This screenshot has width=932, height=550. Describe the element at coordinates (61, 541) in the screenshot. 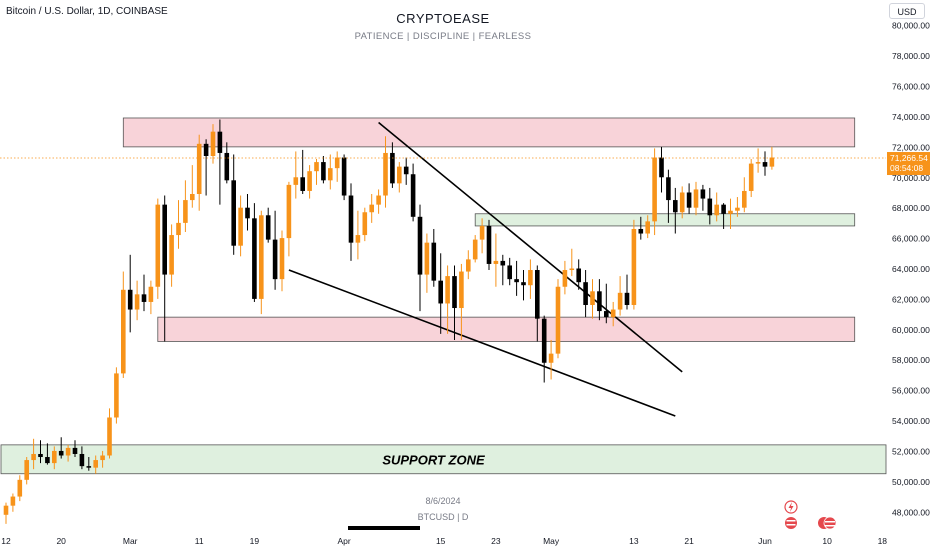

I see `x-tick-label: 20` at that location.